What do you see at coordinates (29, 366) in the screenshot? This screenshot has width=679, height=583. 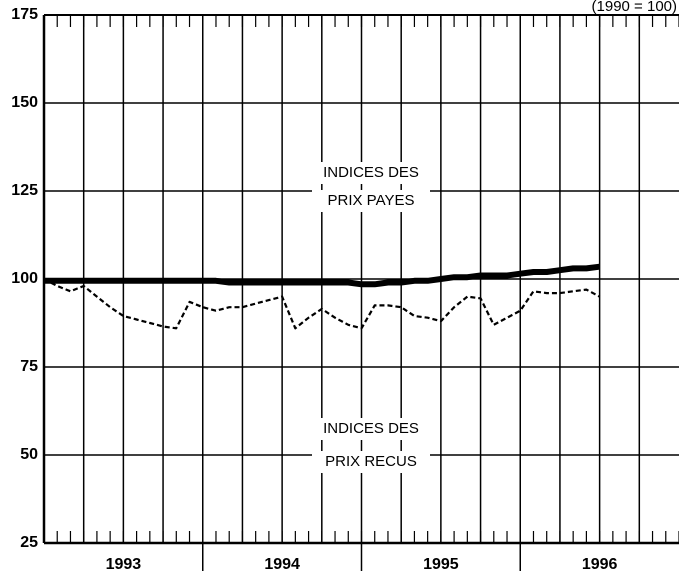 I see `y-tick-label: 75` at bounding box center [29, 366].